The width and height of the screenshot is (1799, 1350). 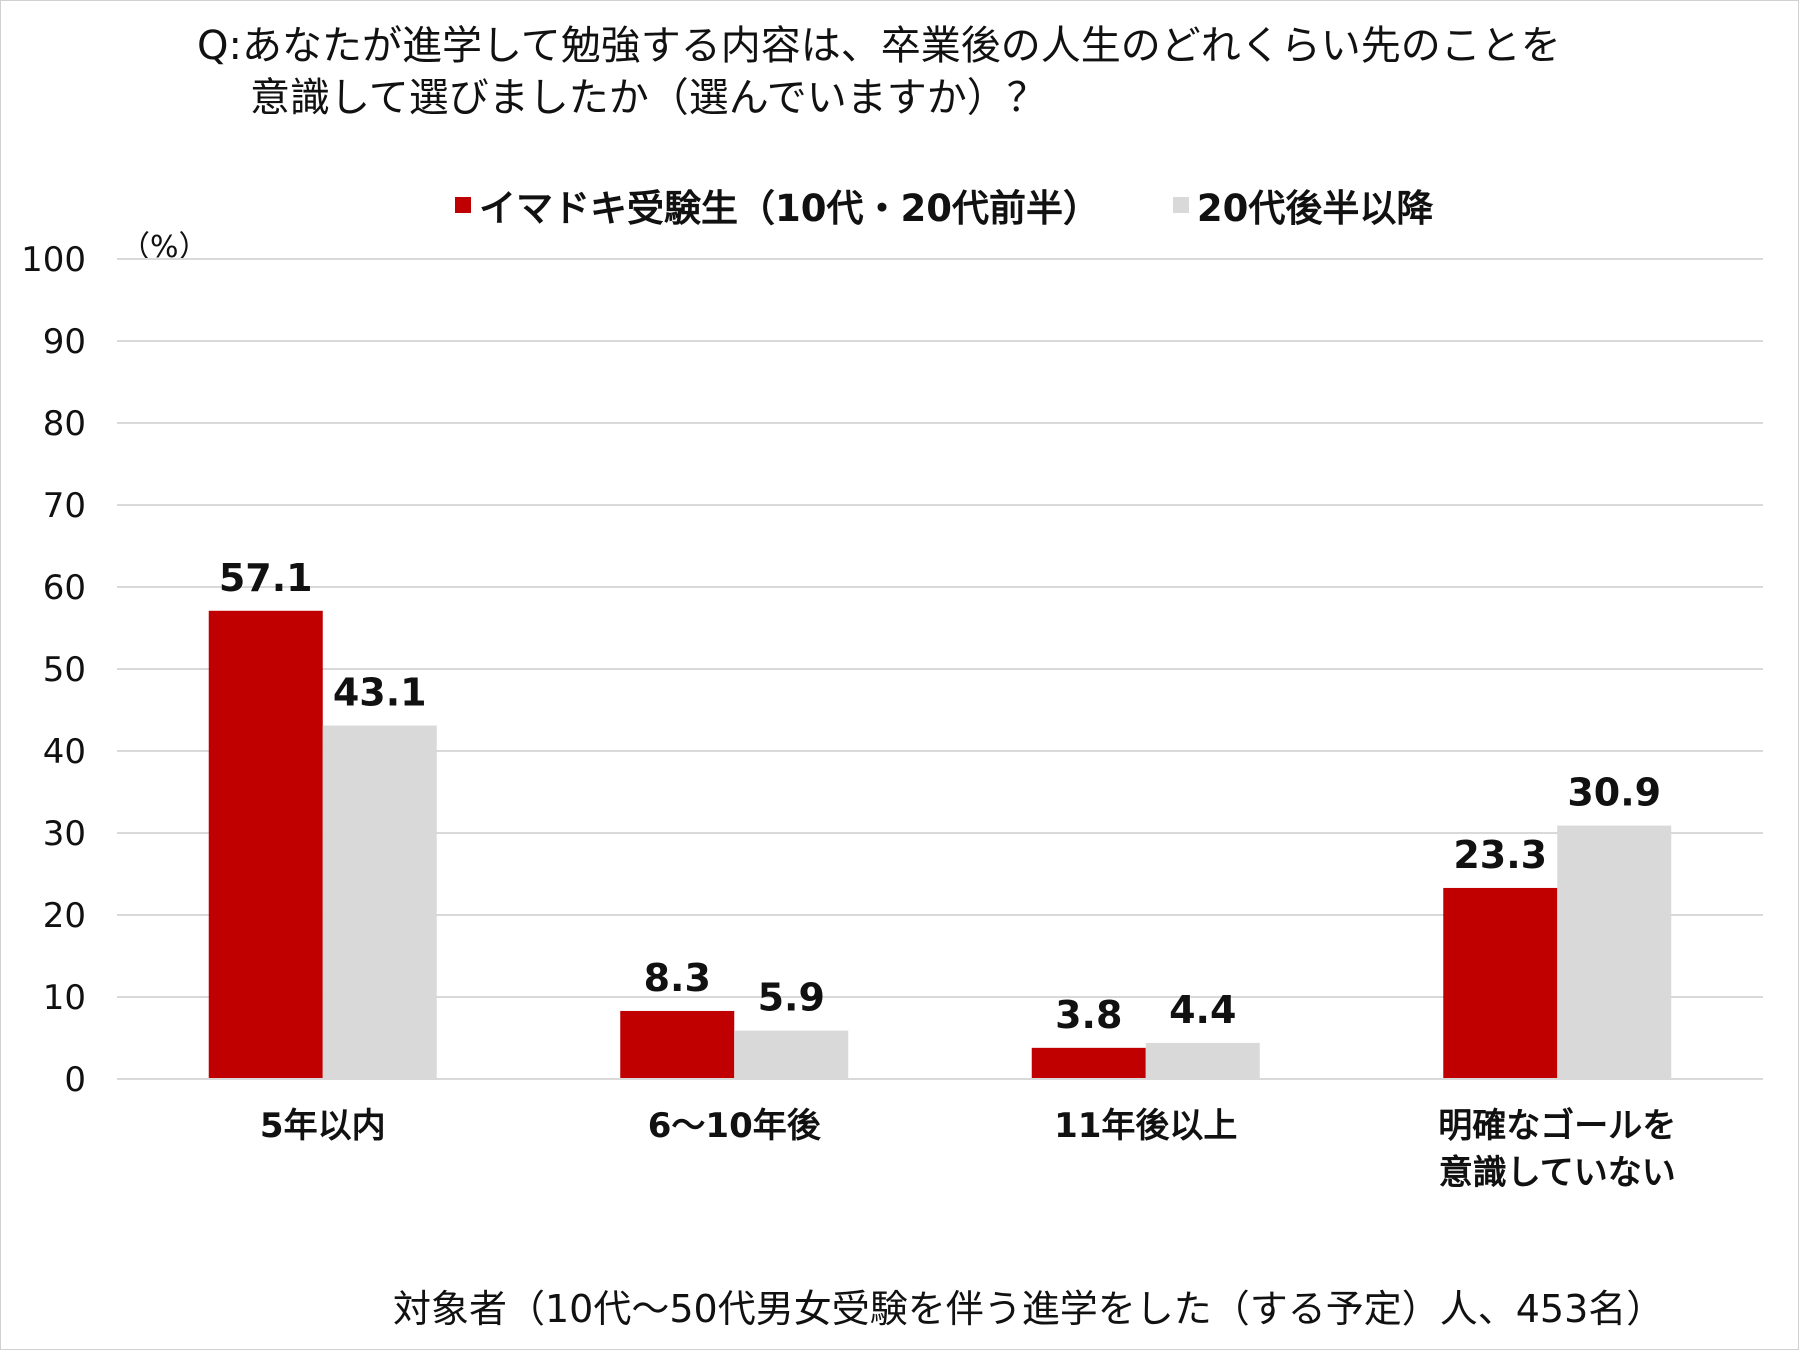 What do you see at coordinates (64, 752) in the screenshot?
I see `y-tick-label: 40` at bounding box center [64, 752].